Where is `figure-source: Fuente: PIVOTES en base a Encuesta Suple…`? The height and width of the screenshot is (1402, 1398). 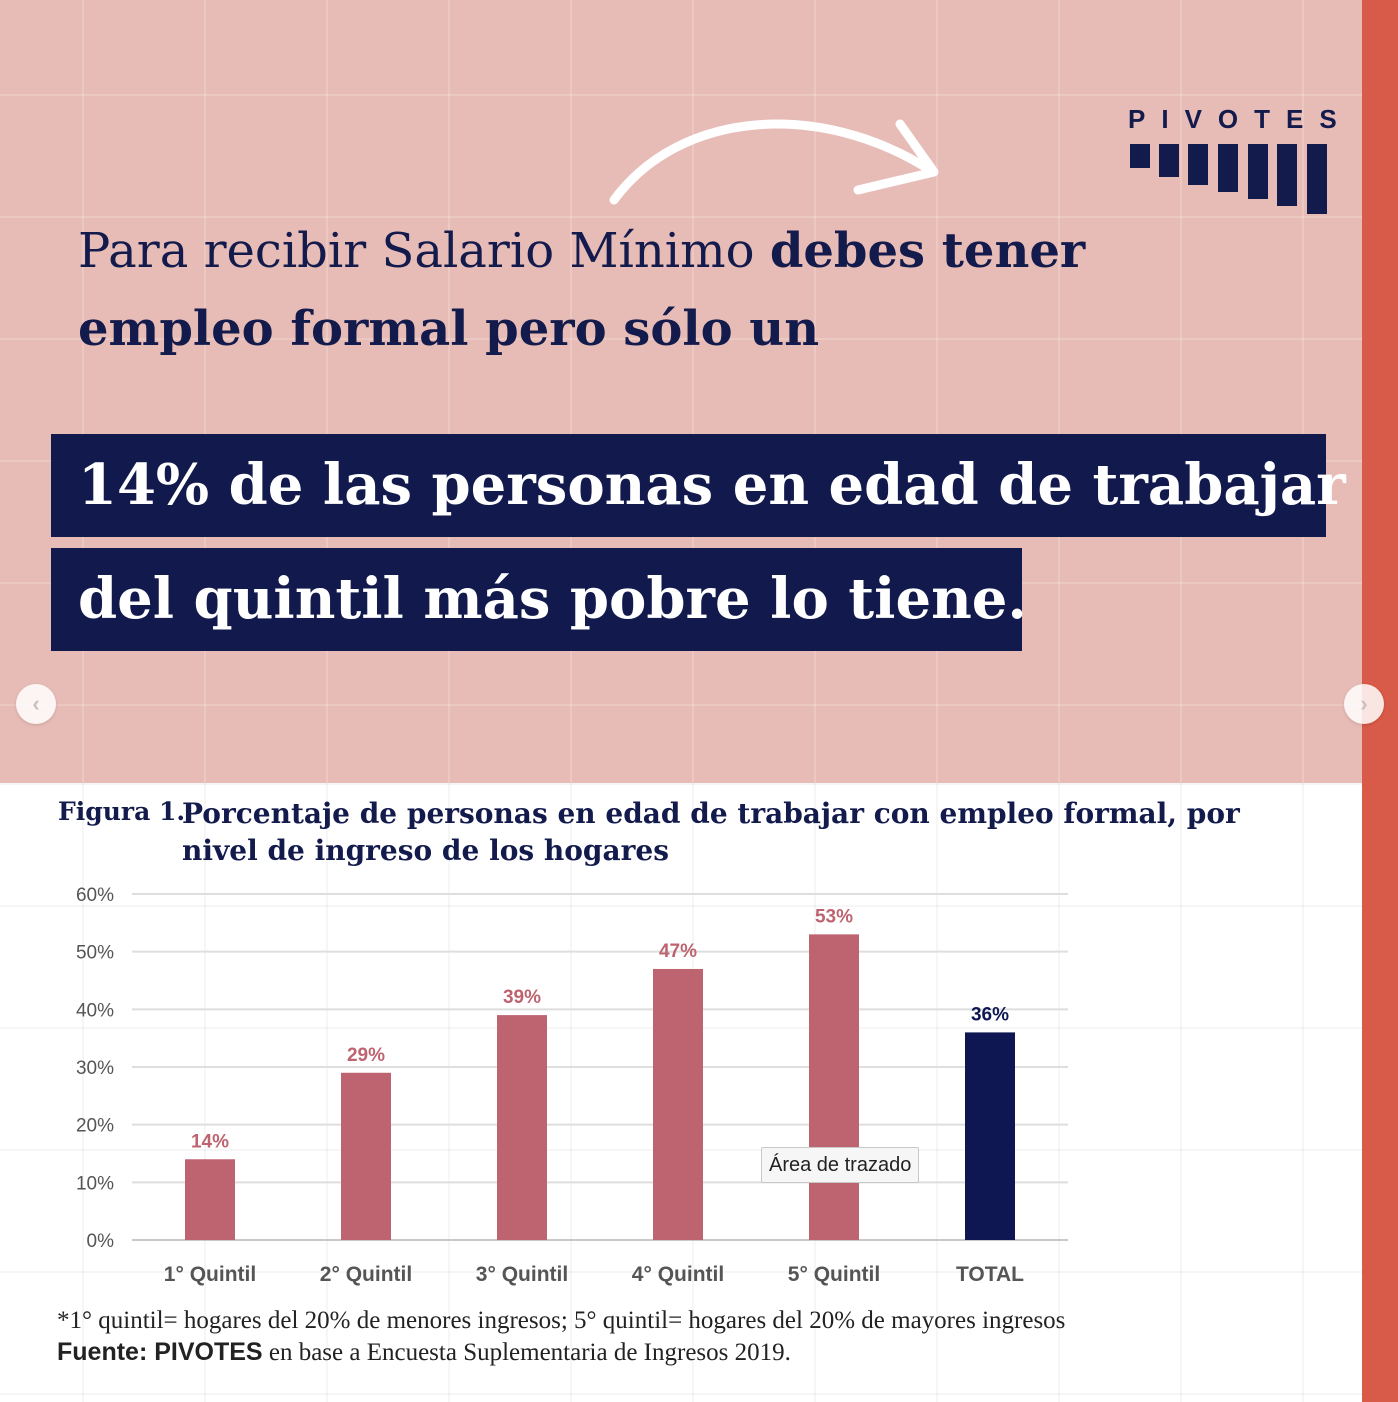
figure-source: Fuente: PIVOTES en base a Encuesta Suple… is located at coordinates (424, 1352).